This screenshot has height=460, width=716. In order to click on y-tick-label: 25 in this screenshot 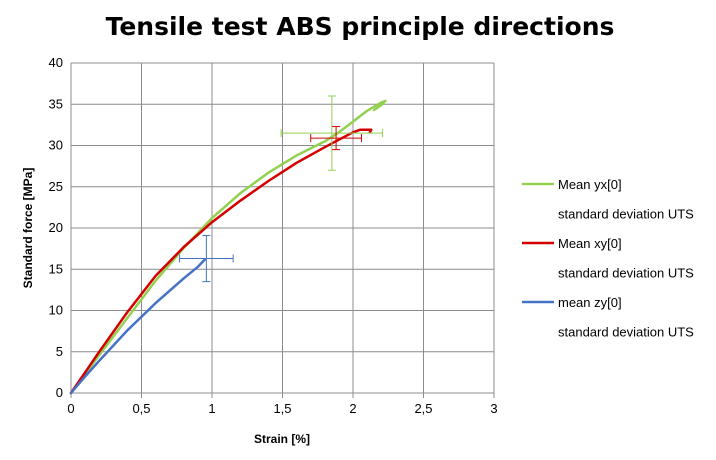, I will do `click(56, 186)`.